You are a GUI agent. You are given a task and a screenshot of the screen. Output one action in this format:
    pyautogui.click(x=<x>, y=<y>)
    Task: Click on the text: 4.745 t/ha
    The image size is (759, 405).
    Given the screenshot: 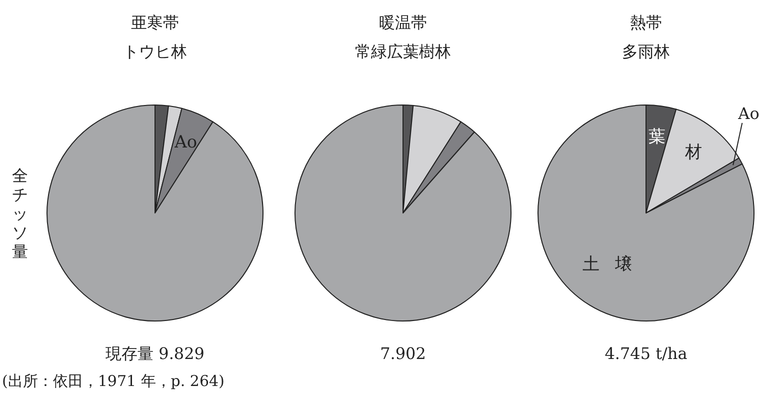 What is the action you would take?
    pyautogui.click(x=646, y=353)
    